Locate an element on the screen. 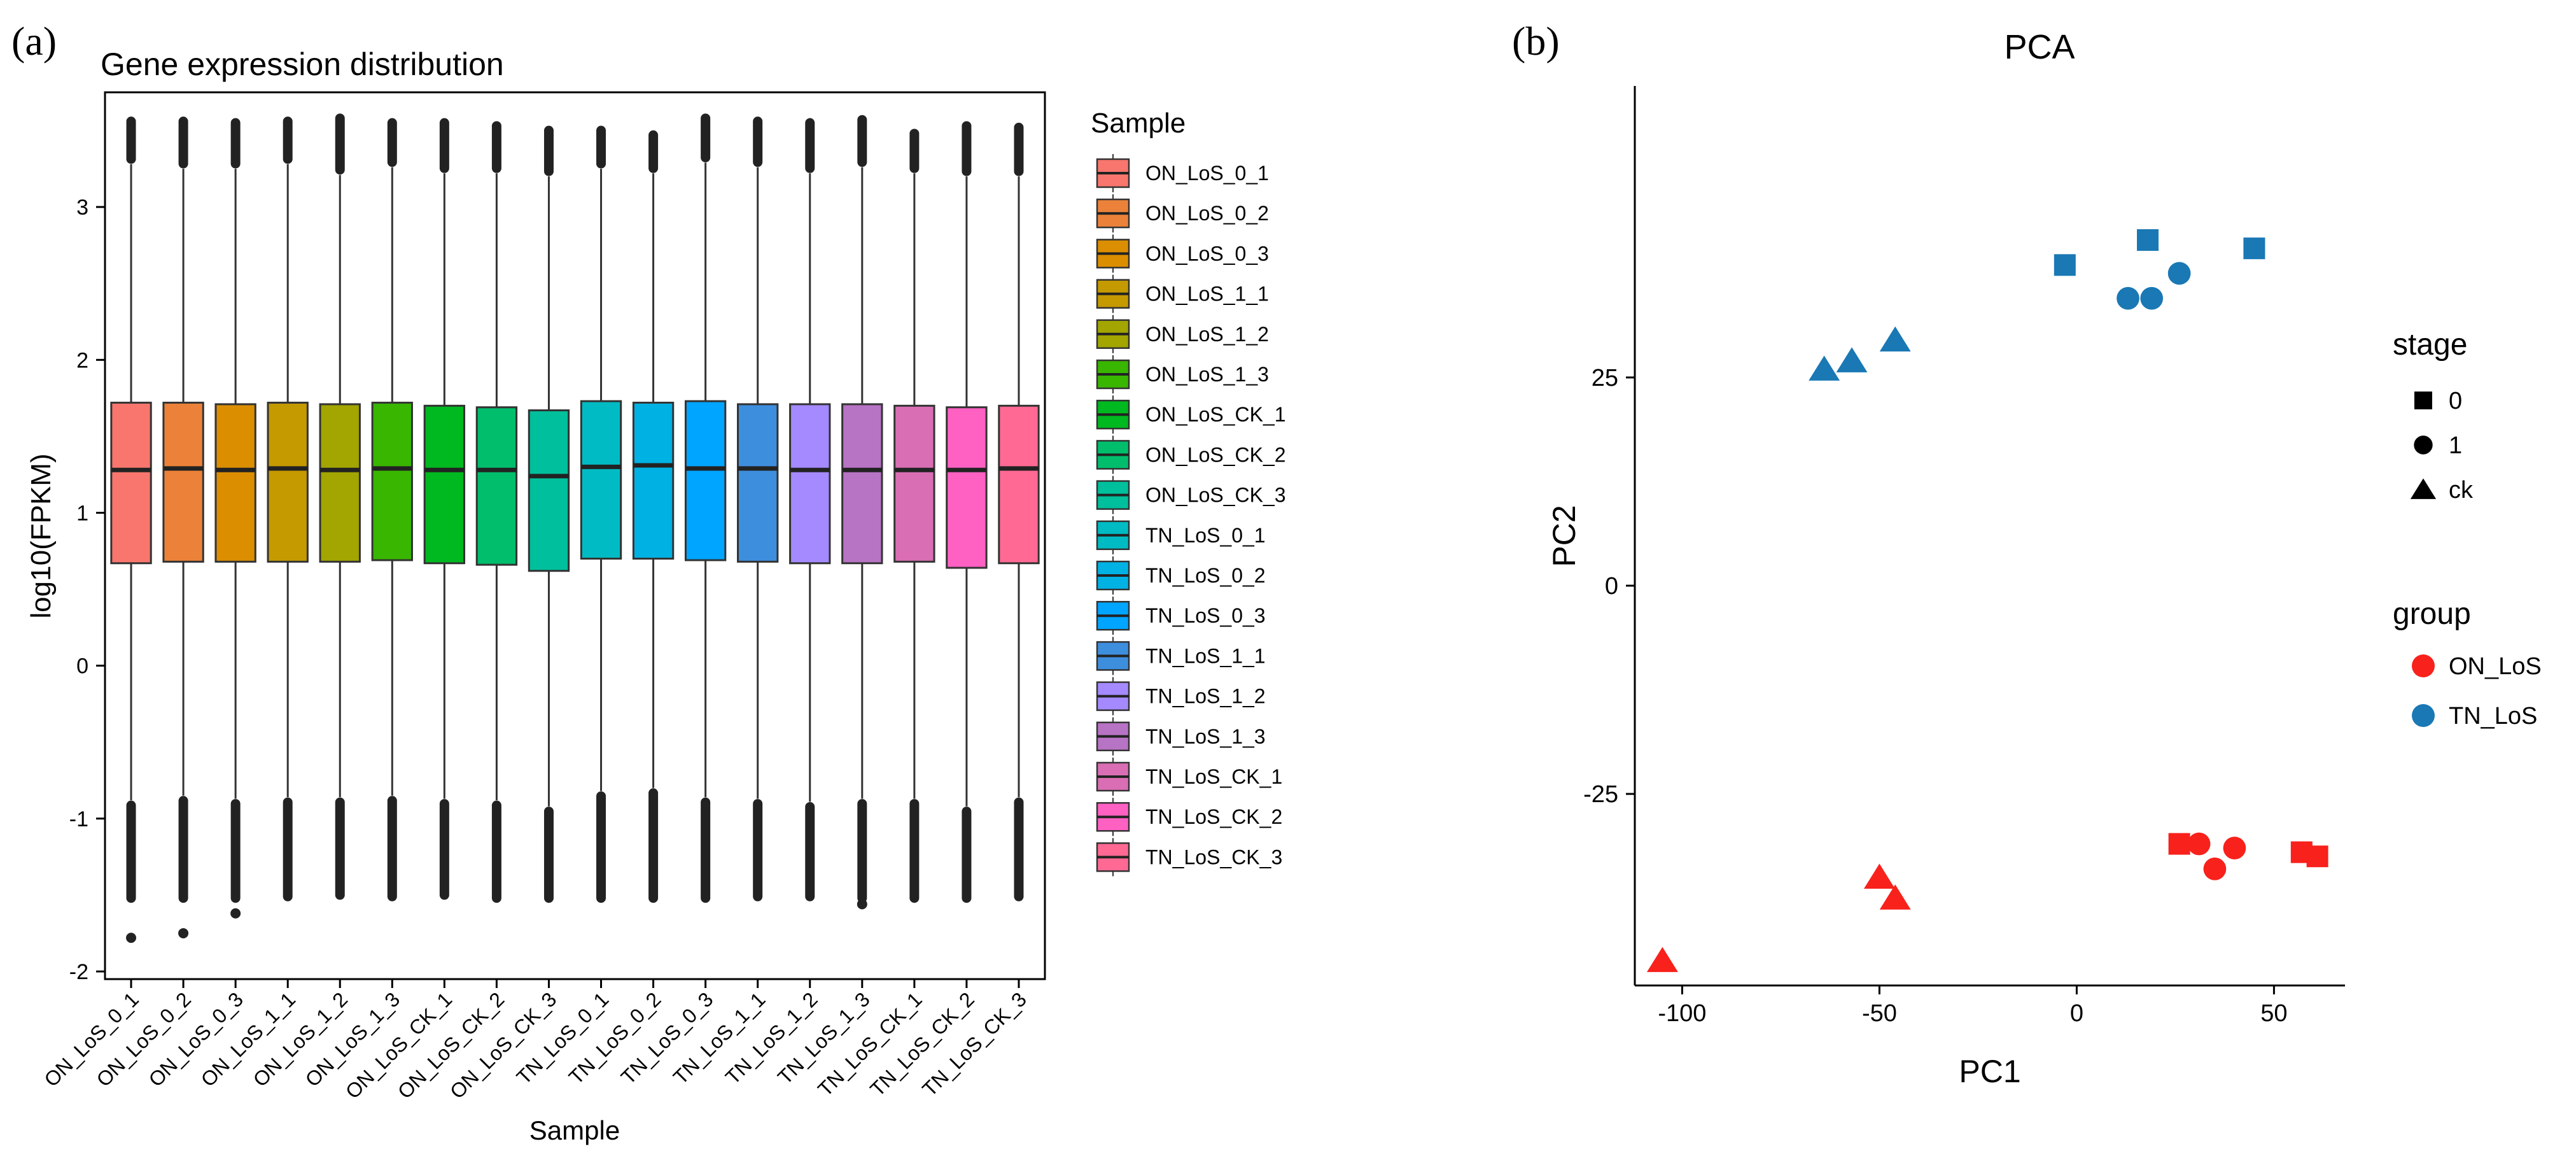 This screenshot has width=2576, height=1158. pca-y-tick-label: 0 is located at coordinates (1611, 586).